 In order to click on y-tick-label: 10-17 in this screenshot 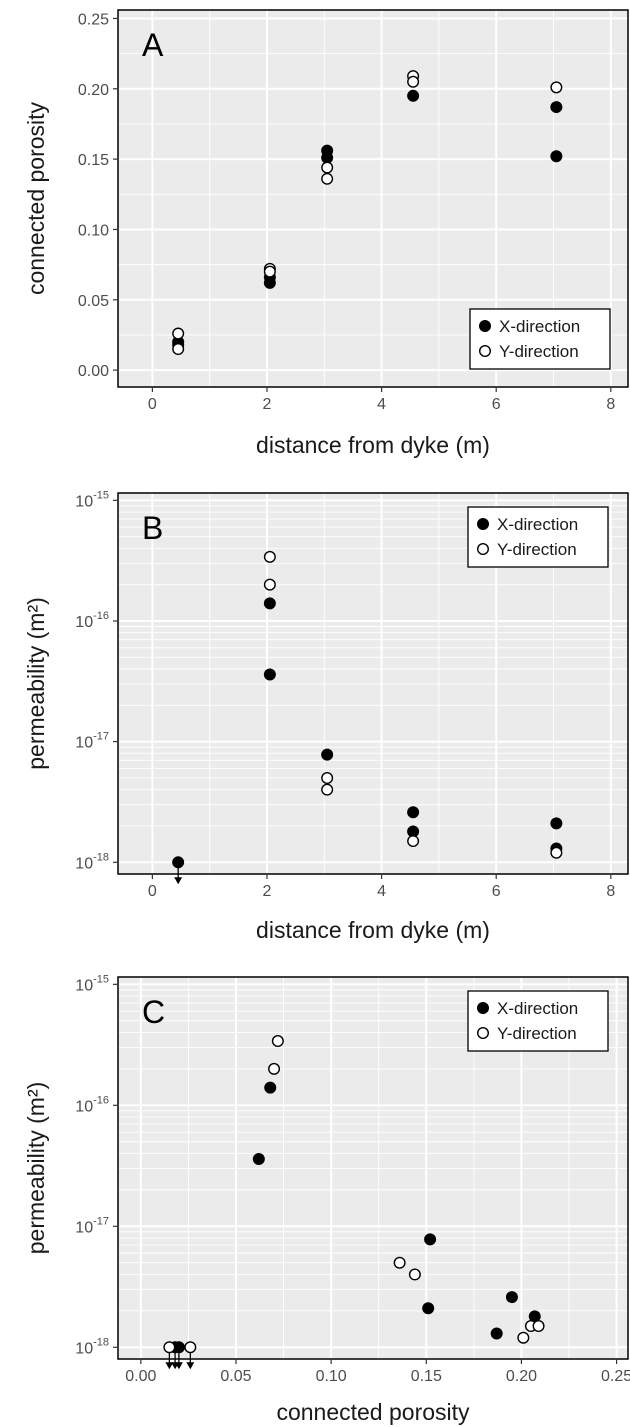, I will do `click(92, 741)`.